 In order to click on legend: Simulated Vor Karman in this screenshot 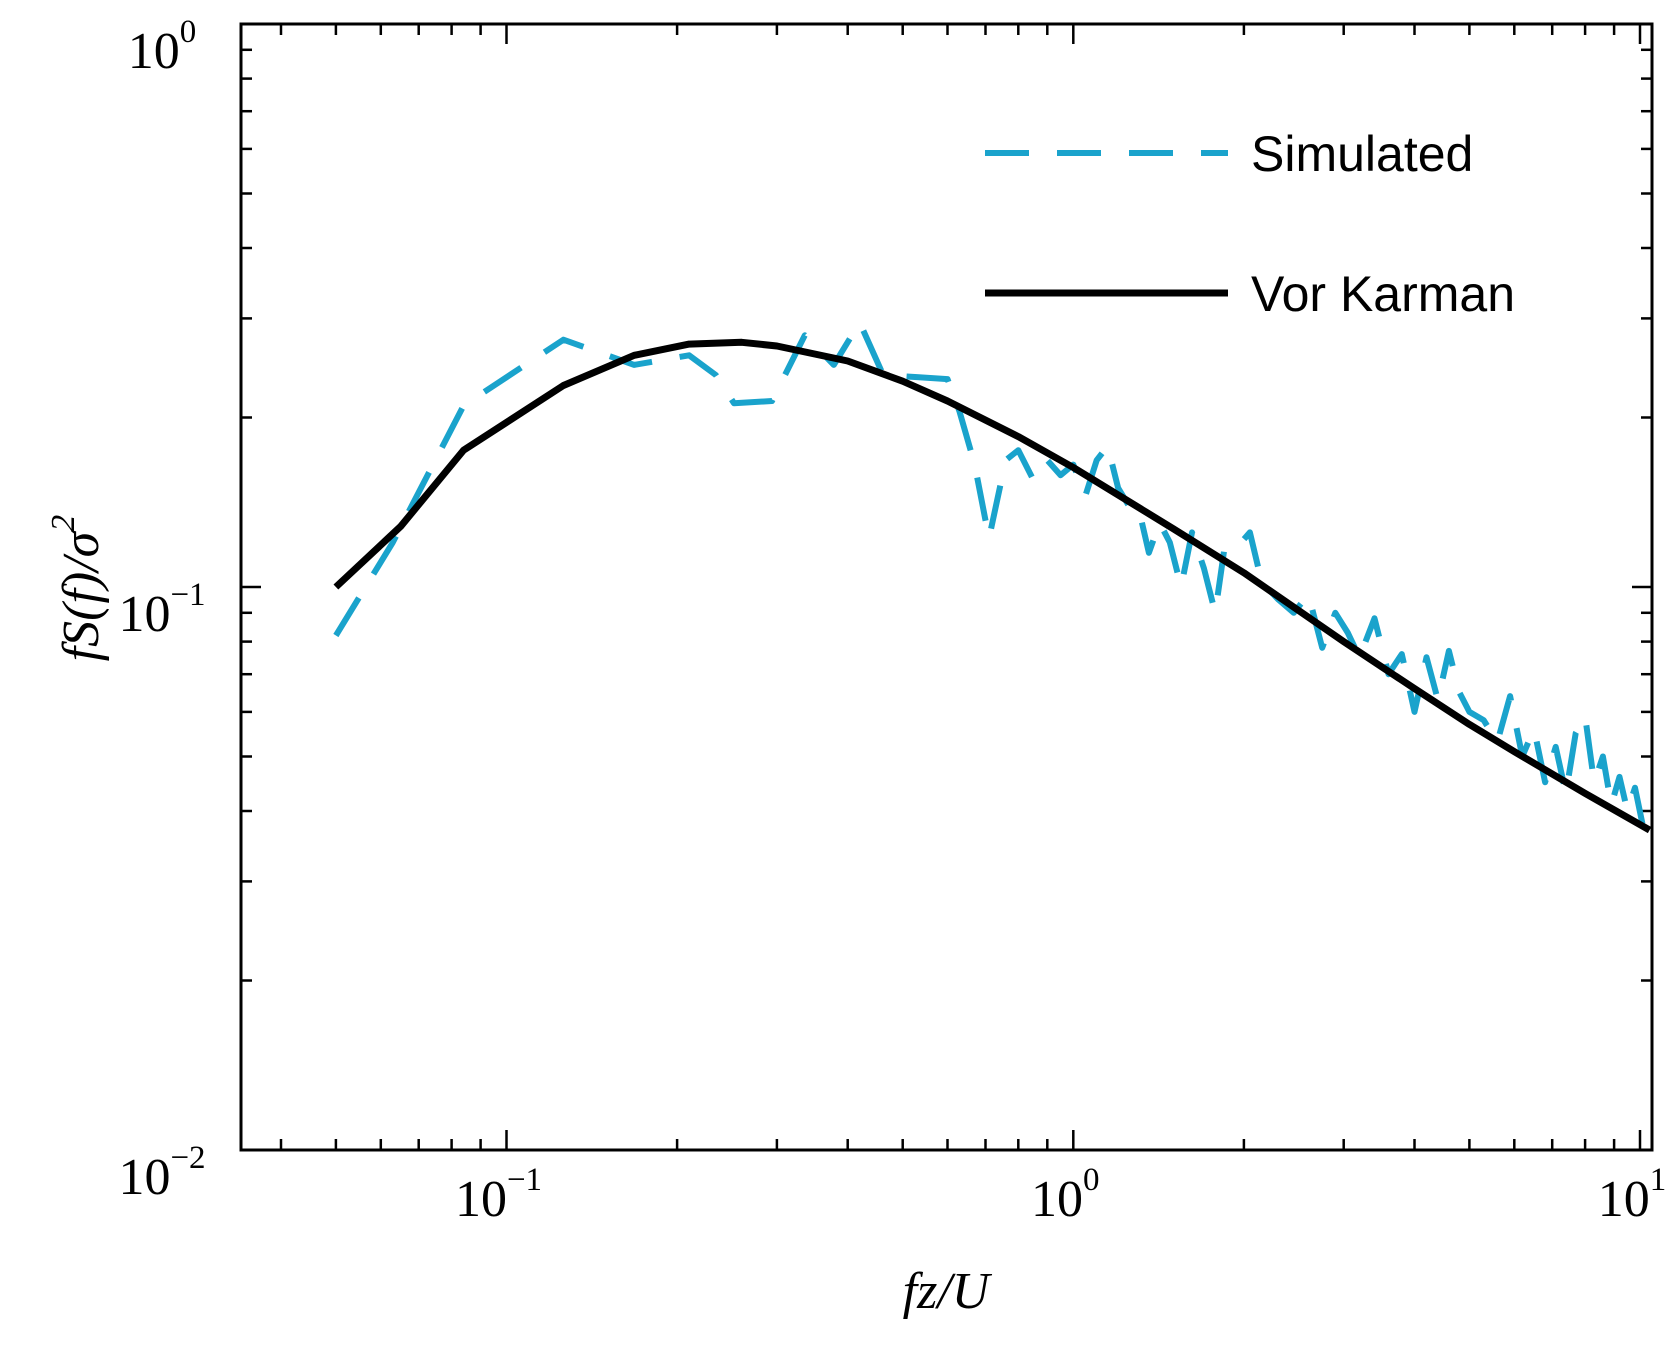, I will do `click(1250, 224)`.